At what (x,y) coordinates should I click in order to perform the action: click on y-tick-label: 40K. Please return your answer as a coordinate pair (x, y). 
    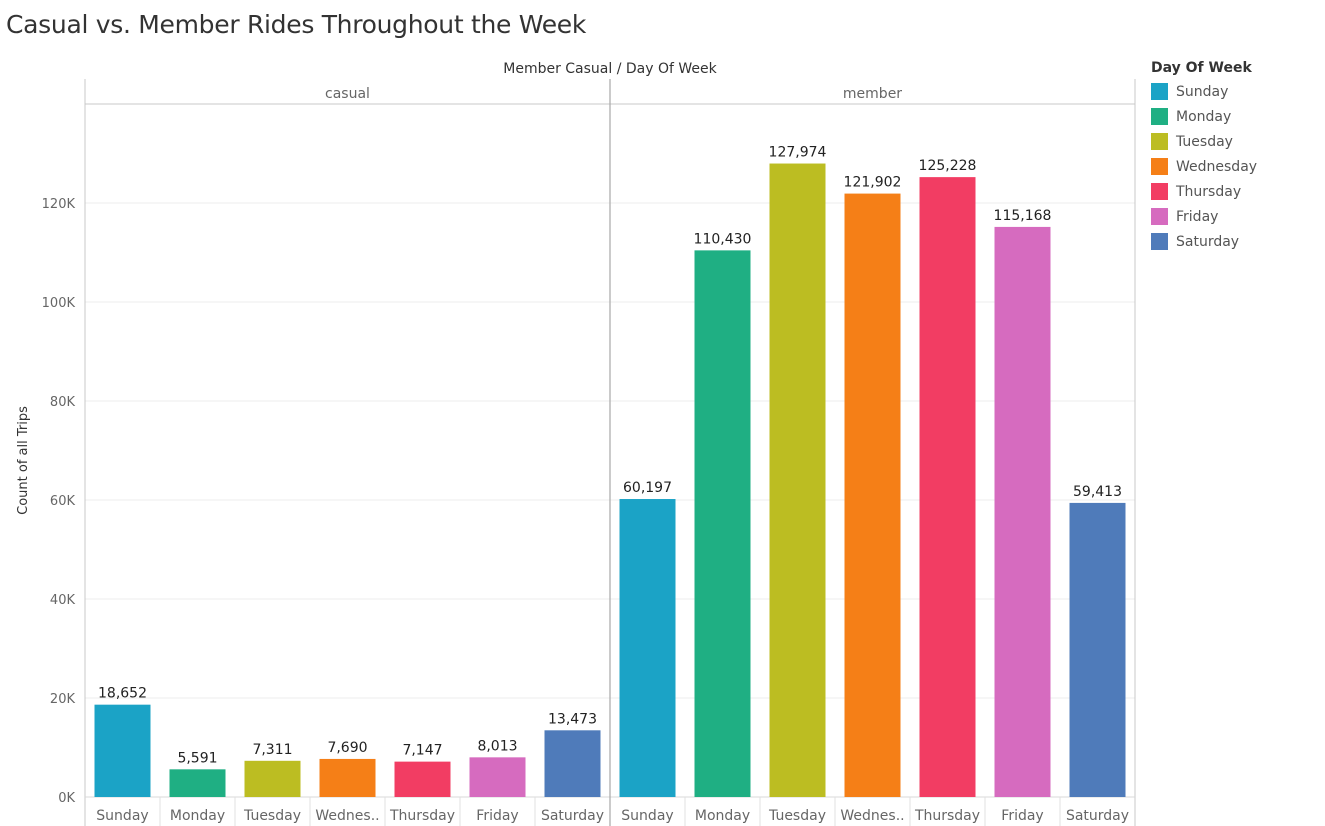
    Looking at the image, I should click on (63, 600).